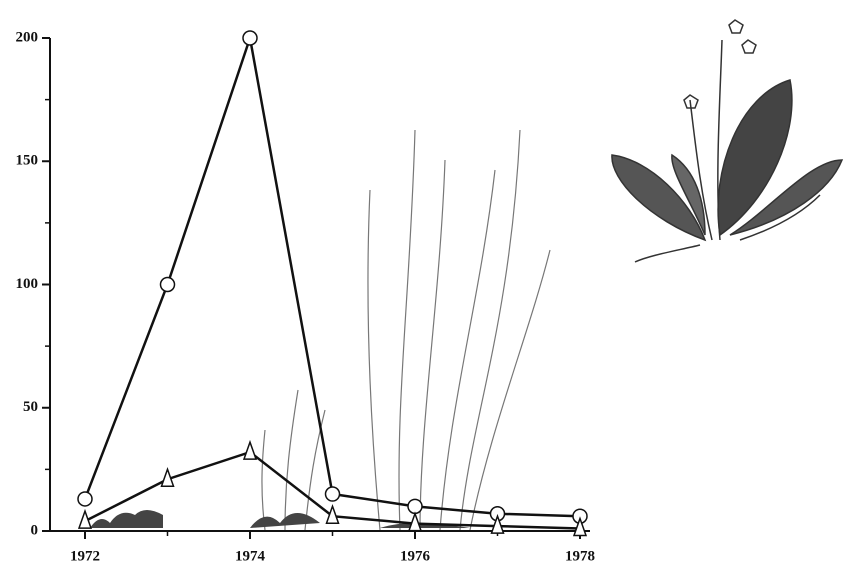 The width and height of the screenshot is (850, 571). Describe the element at coordinates (27, 284) in the screenshot. I see `y-tick-label: 100` at that location.